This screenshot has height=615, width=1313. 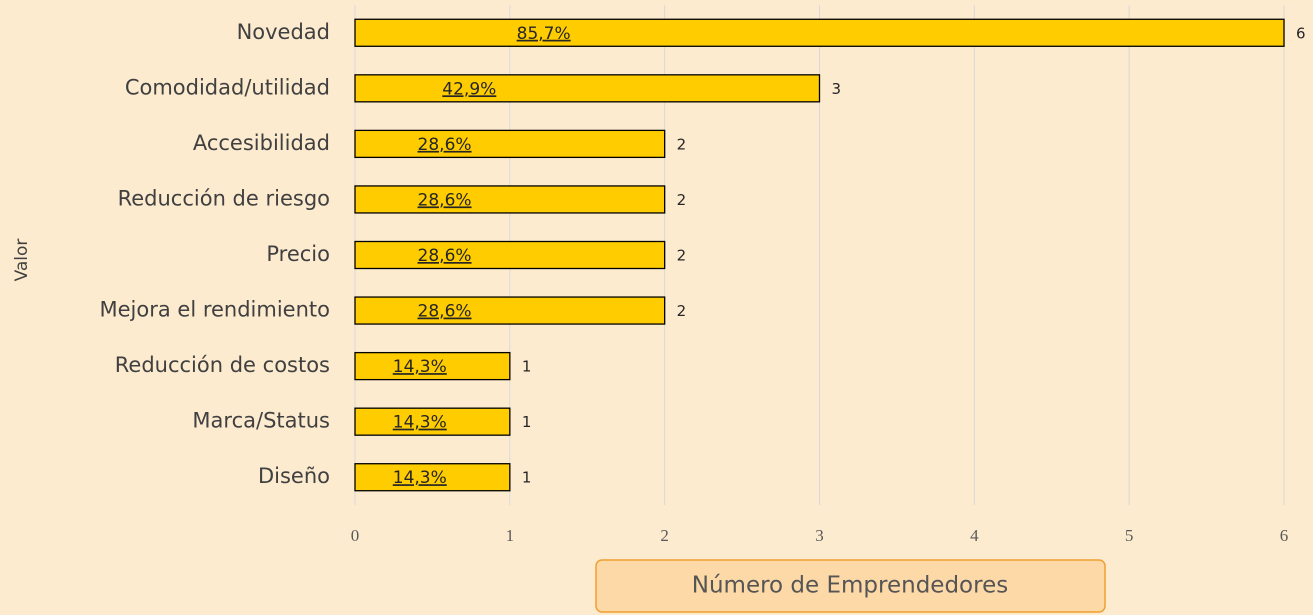 I want to click on x-tick-label: 0, so click(x=355, y=535).